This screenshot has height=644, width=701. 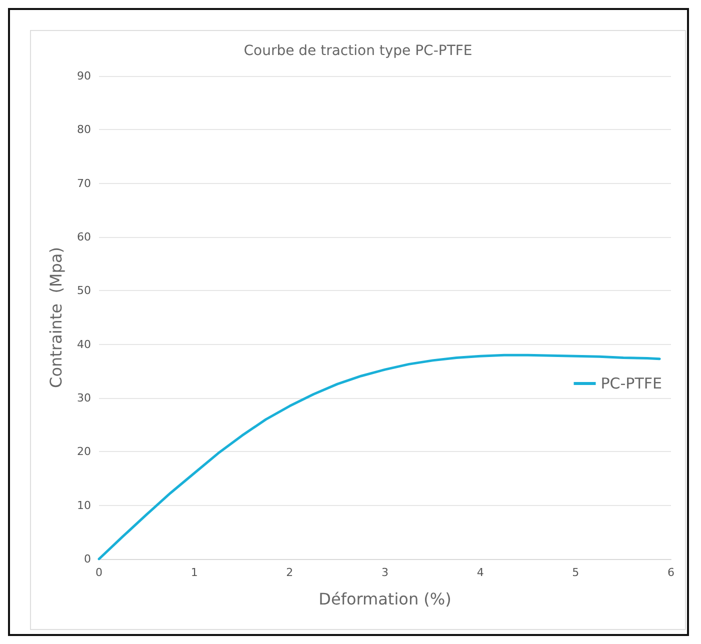 What do you see at coordinates (671, 572) in the screenshot?
I see `x-tick-label: 6` at bounding box center [671, 572].